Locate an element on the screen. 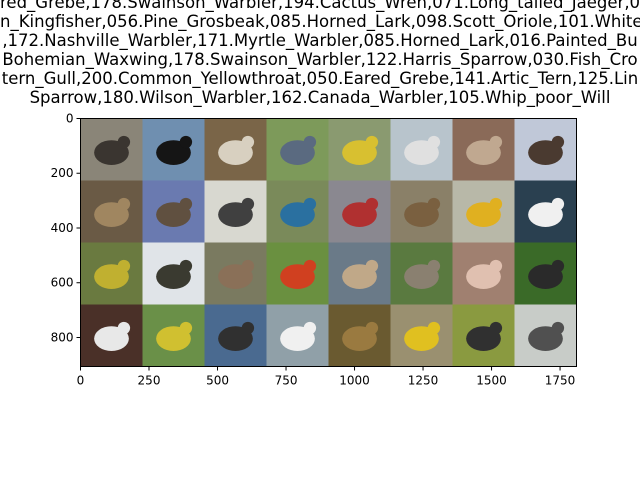 The height and width of the screenshot is (480, 640). y-tick-label: 200 is located at coordinates (62, 173).